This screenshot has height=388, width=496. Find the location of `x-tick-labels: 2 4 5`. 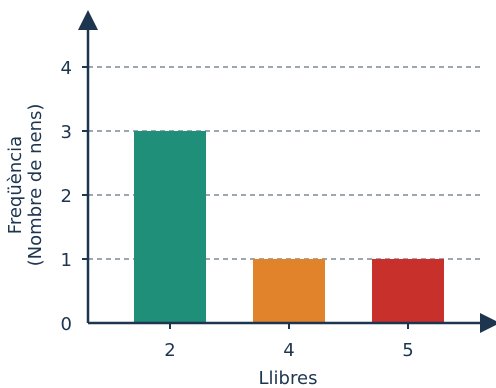

x-tick-labels: 2 4 5 is located at coordinates (289, 342).